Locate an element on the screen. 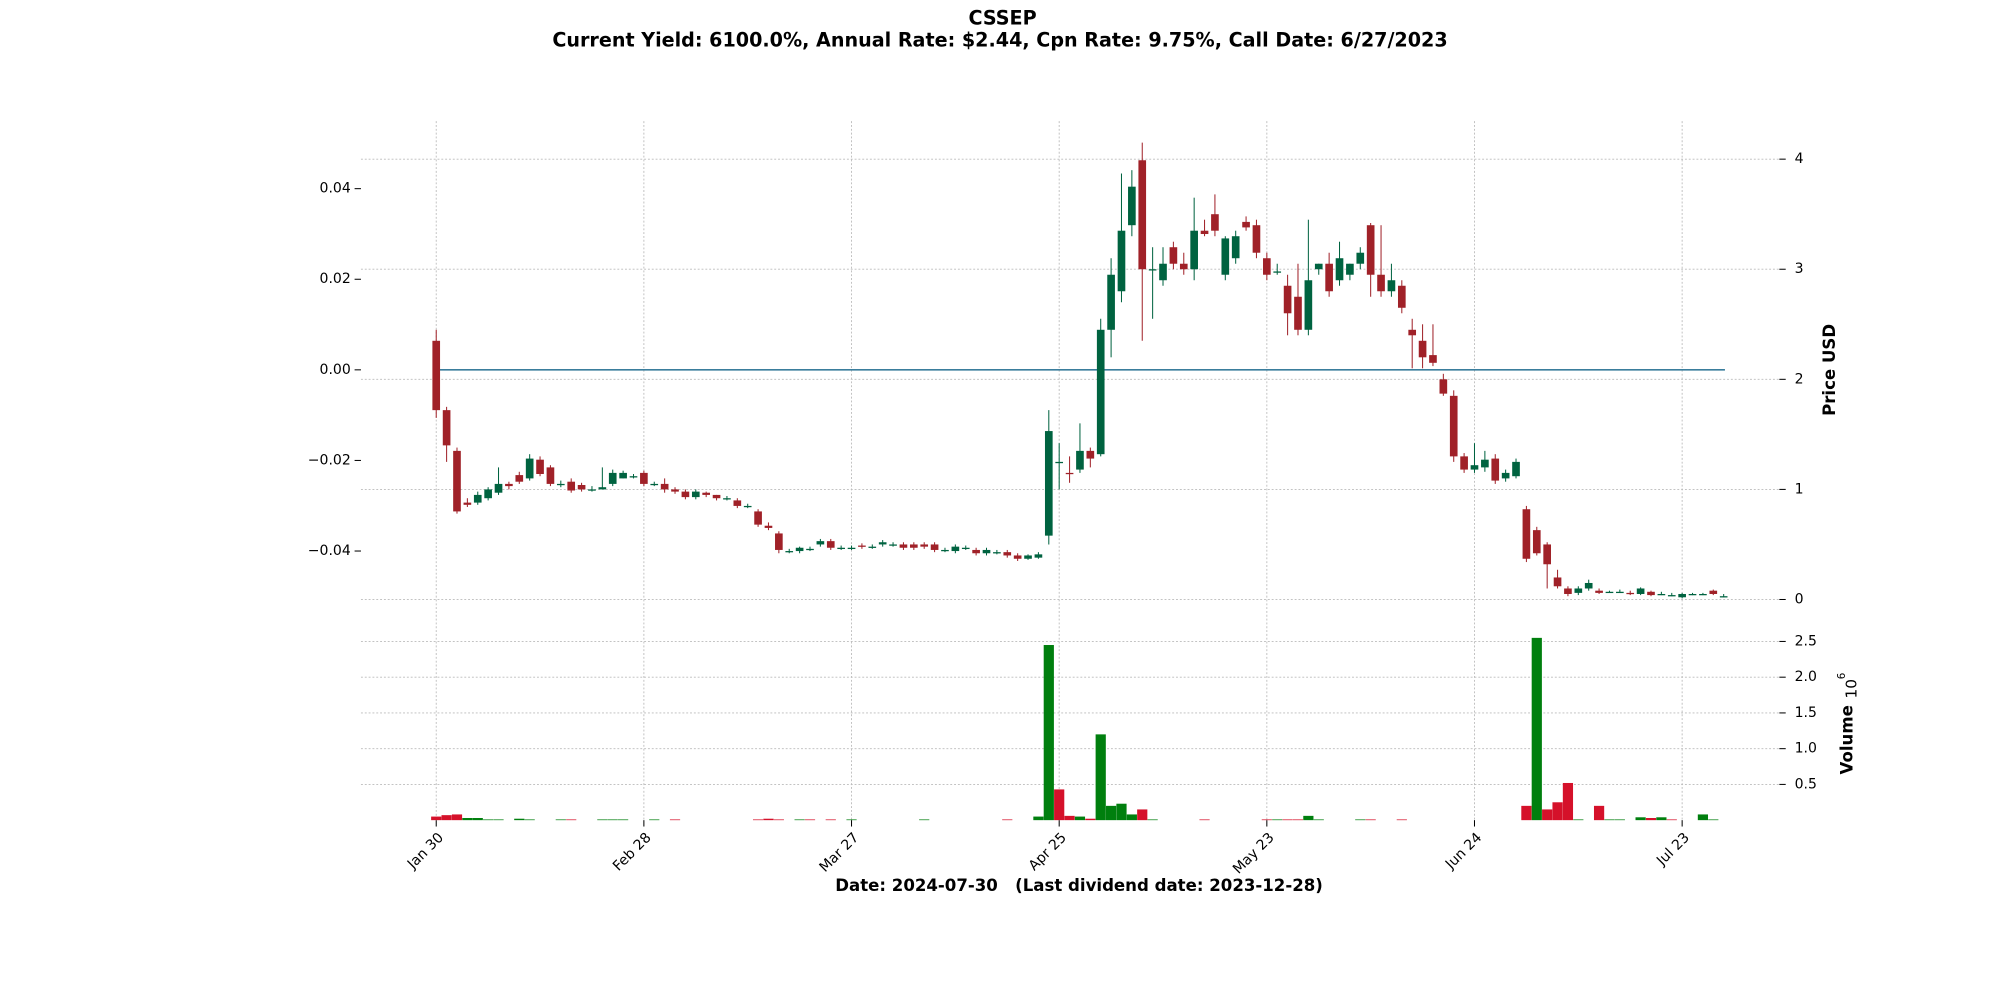 The width and height of the screenshot is (2000, 1000). volume-axis-label: Volume is located at coordinates (1847, 739).